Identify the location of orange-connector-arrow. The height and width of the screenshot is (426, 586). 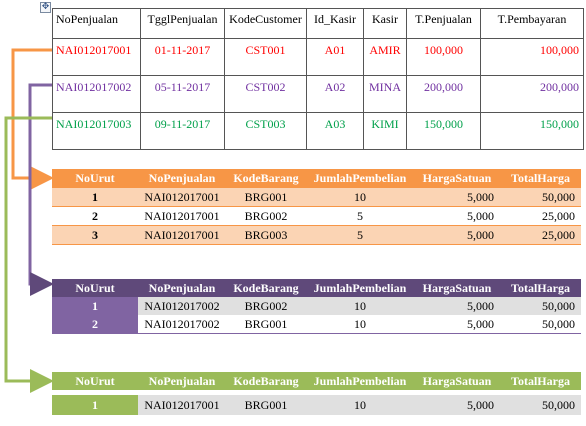
(32, 119).